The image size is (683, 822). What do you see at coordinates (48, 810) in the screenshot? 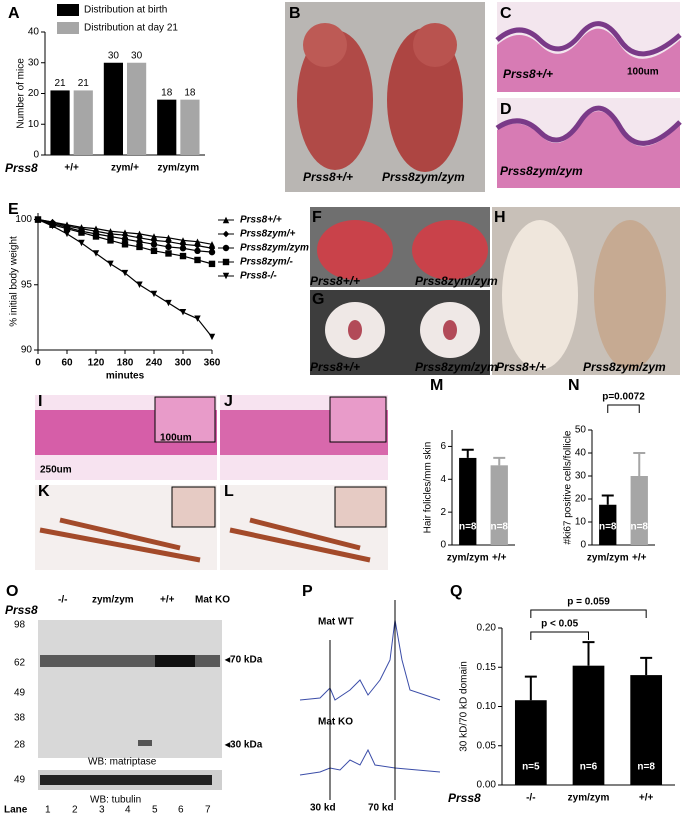
I see `lane-number: 1` at bounding box center [48, 810].